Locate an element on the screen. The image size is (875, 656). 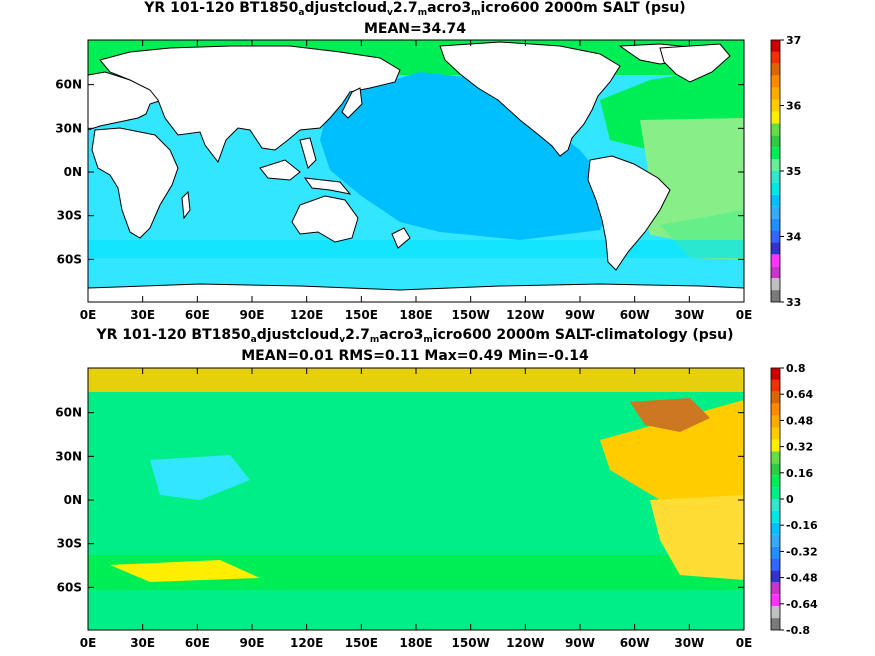
colorbar-label: 34 is located at coordinates (794, 237).